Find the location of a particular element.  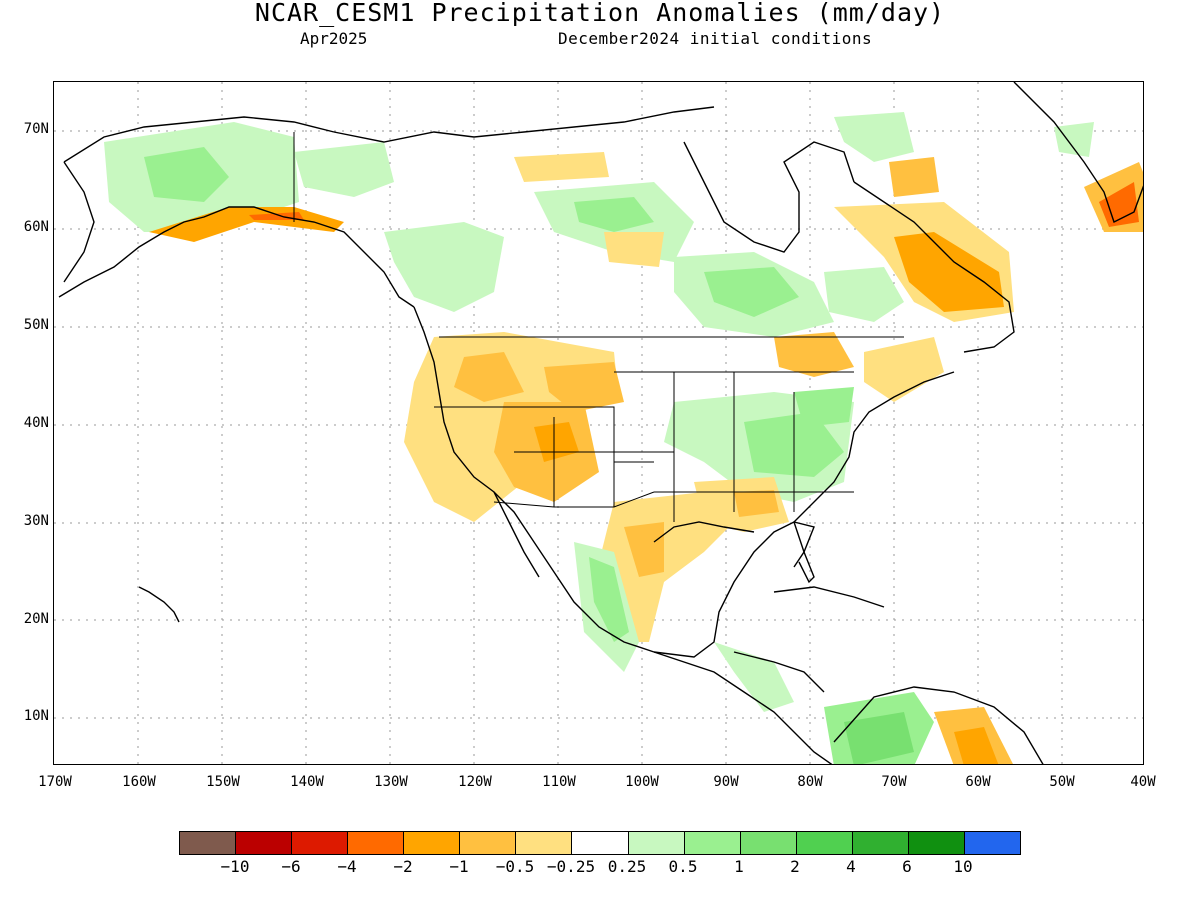

colorbar-label: −10 is located at coordinates (235, 866).